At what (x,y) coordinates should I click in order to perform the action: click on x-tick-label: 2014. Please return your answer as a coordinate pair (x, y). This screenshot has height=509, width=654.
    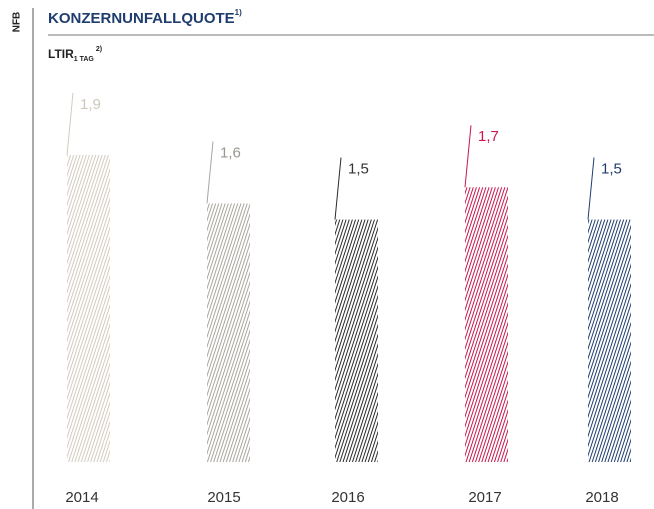
    Looking at the image, I should click on (81, 497).